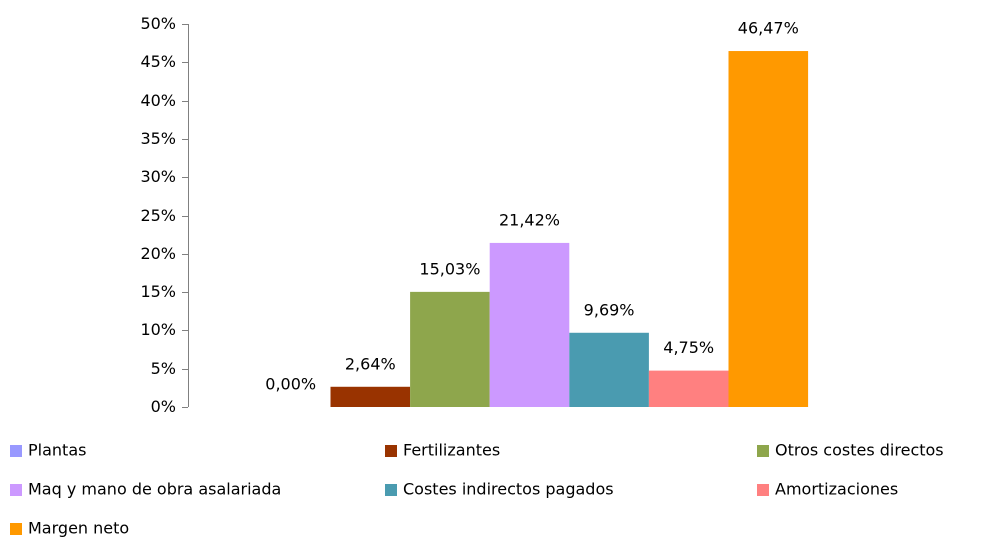  I want to click on legend-label: Otros costes directos, so click(859, 450).